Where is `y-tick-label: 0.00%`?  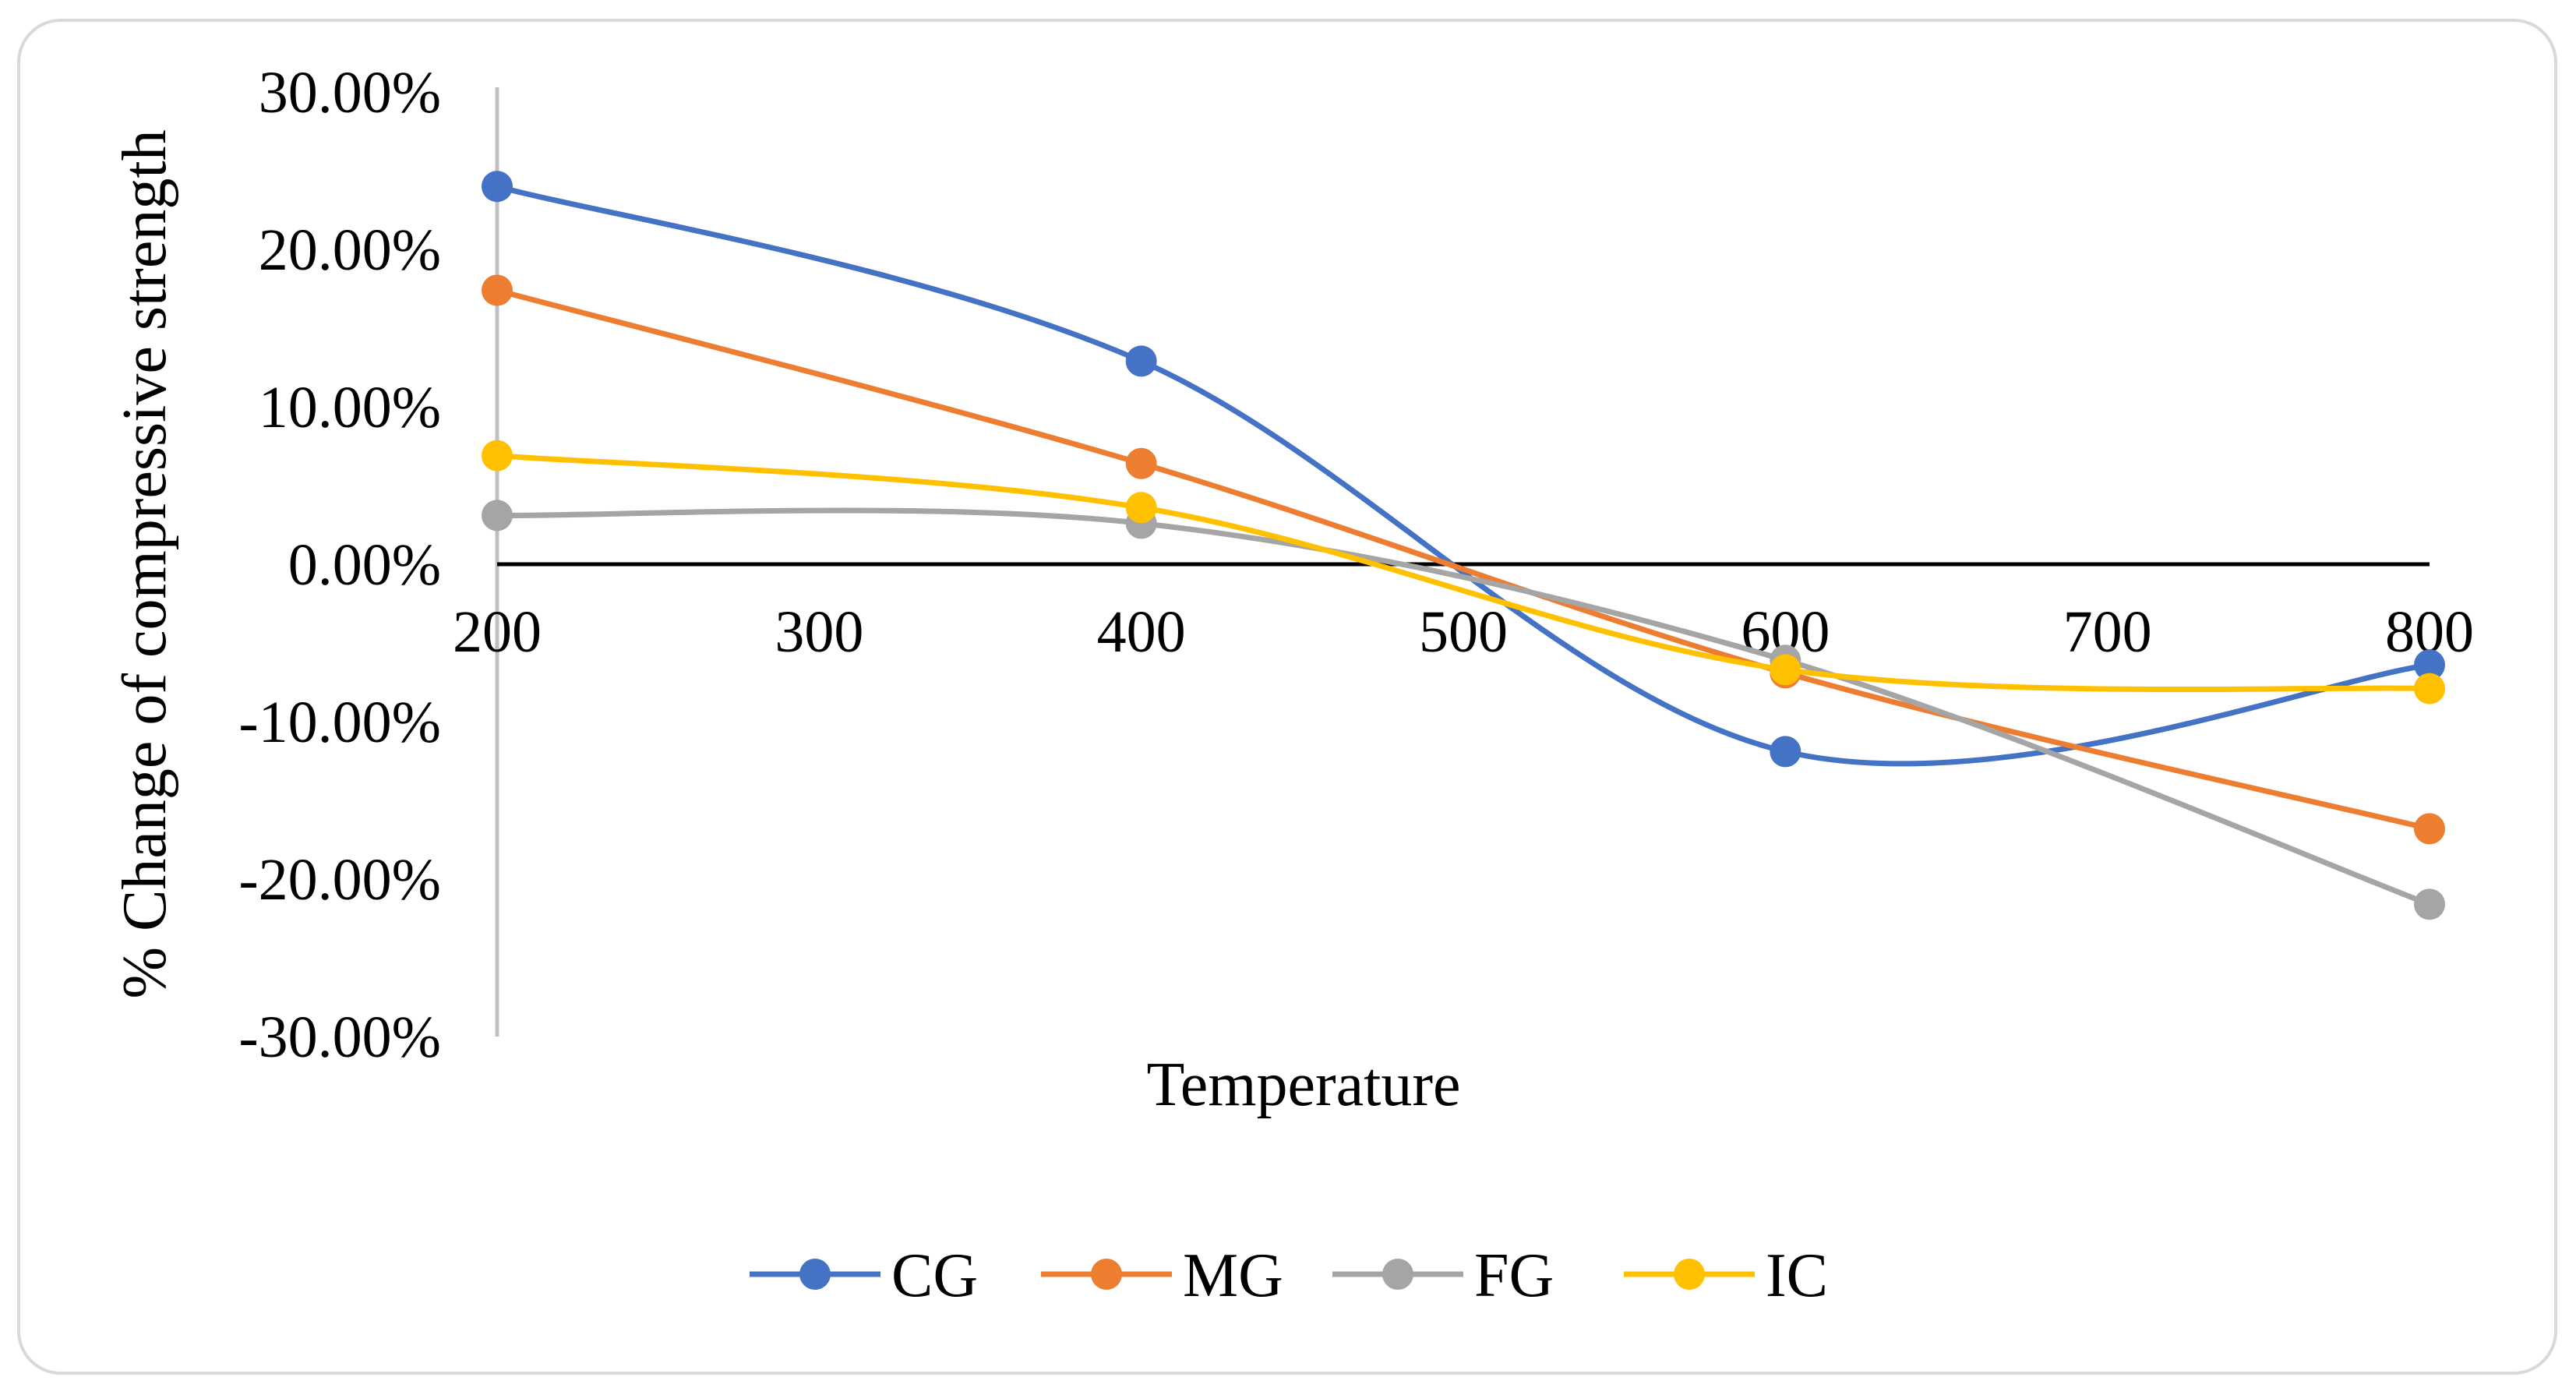 y-tick-label: 0.00% is located at coordinates (364, 565).